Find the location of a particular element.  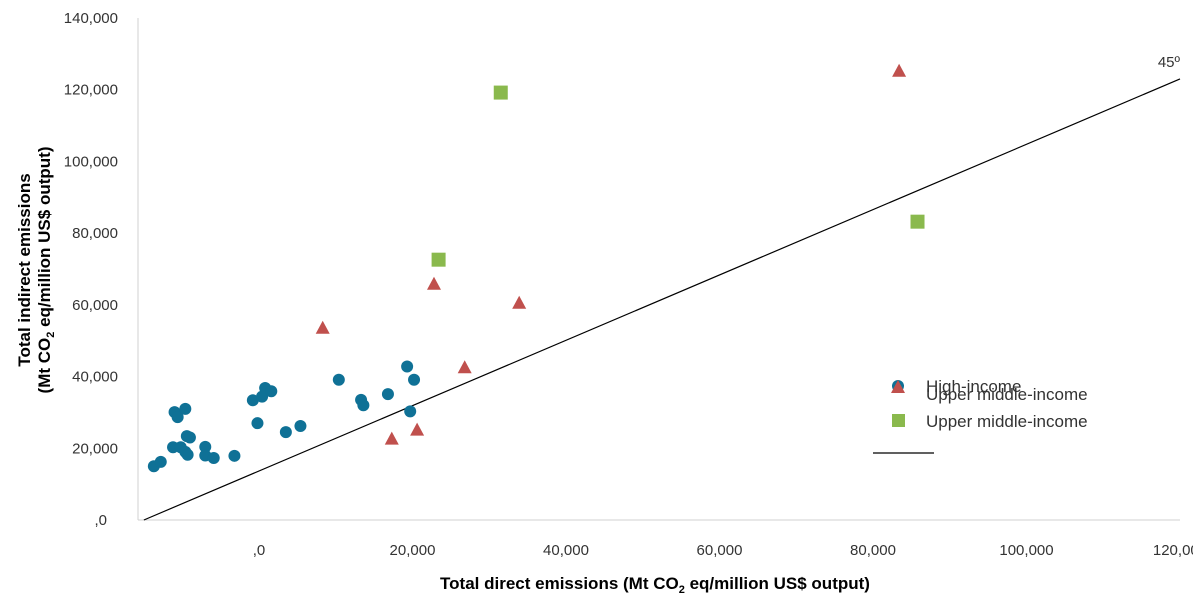

x-axis-title-suffix: eq/million US$ output) is located at coordinates (777, 583).